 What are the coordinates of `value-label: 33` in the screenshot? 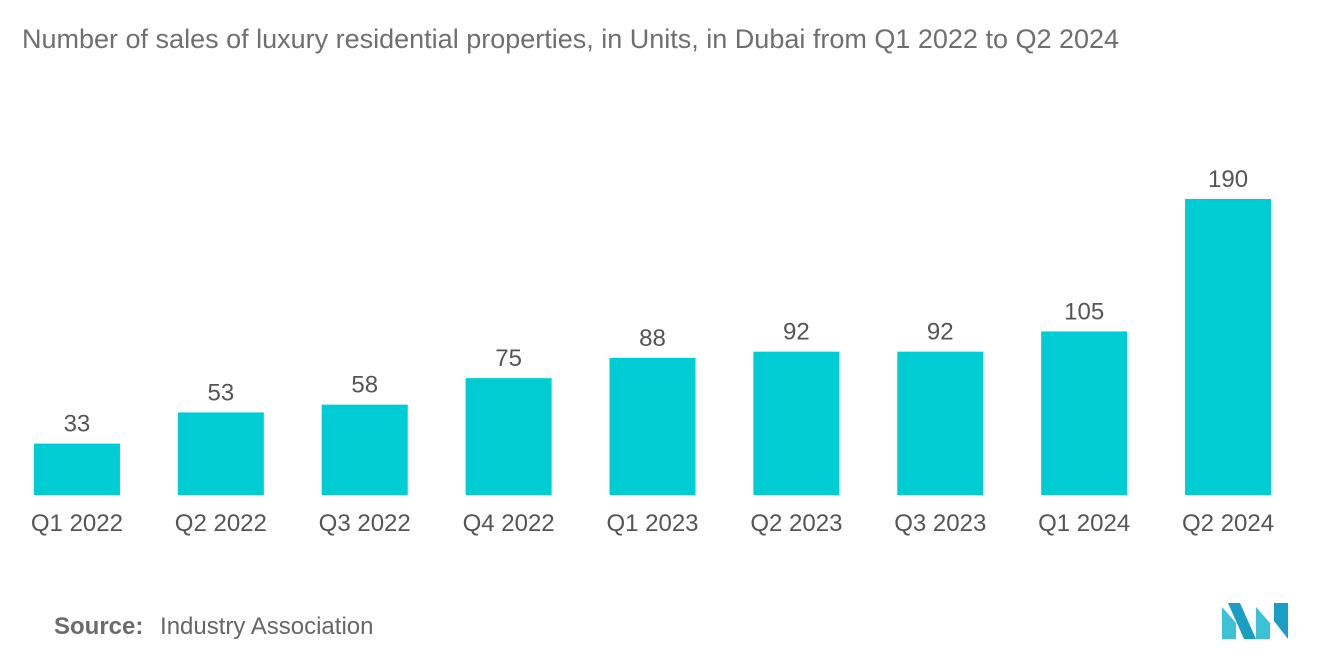 It's located at (77, 424).